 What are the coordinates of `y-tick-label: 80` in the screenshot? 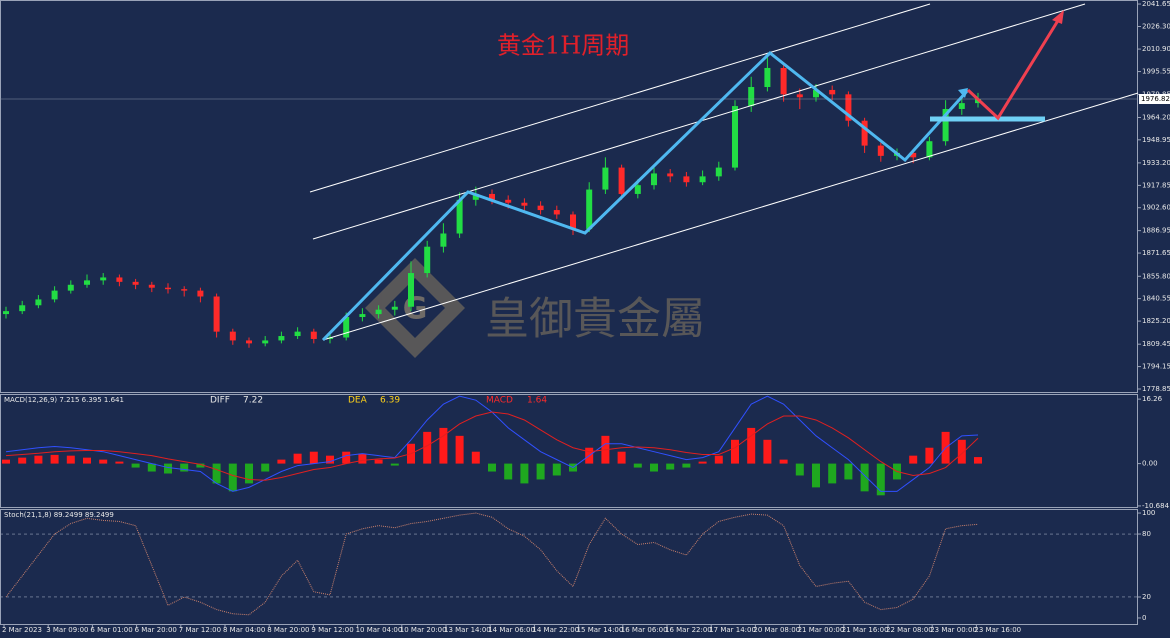 It's located at (1146, 534).